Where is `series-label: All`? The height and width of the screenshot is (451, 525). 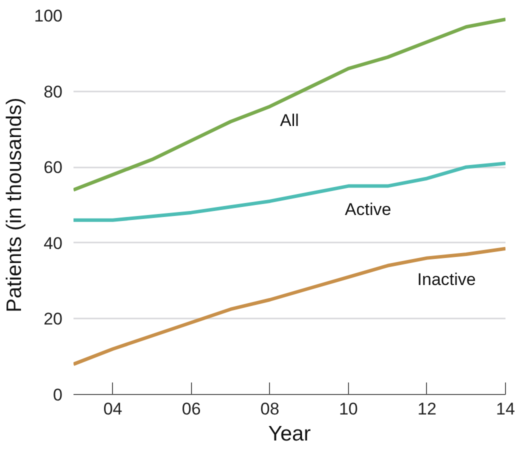 series-label: All is located at coordinates (289, 120).